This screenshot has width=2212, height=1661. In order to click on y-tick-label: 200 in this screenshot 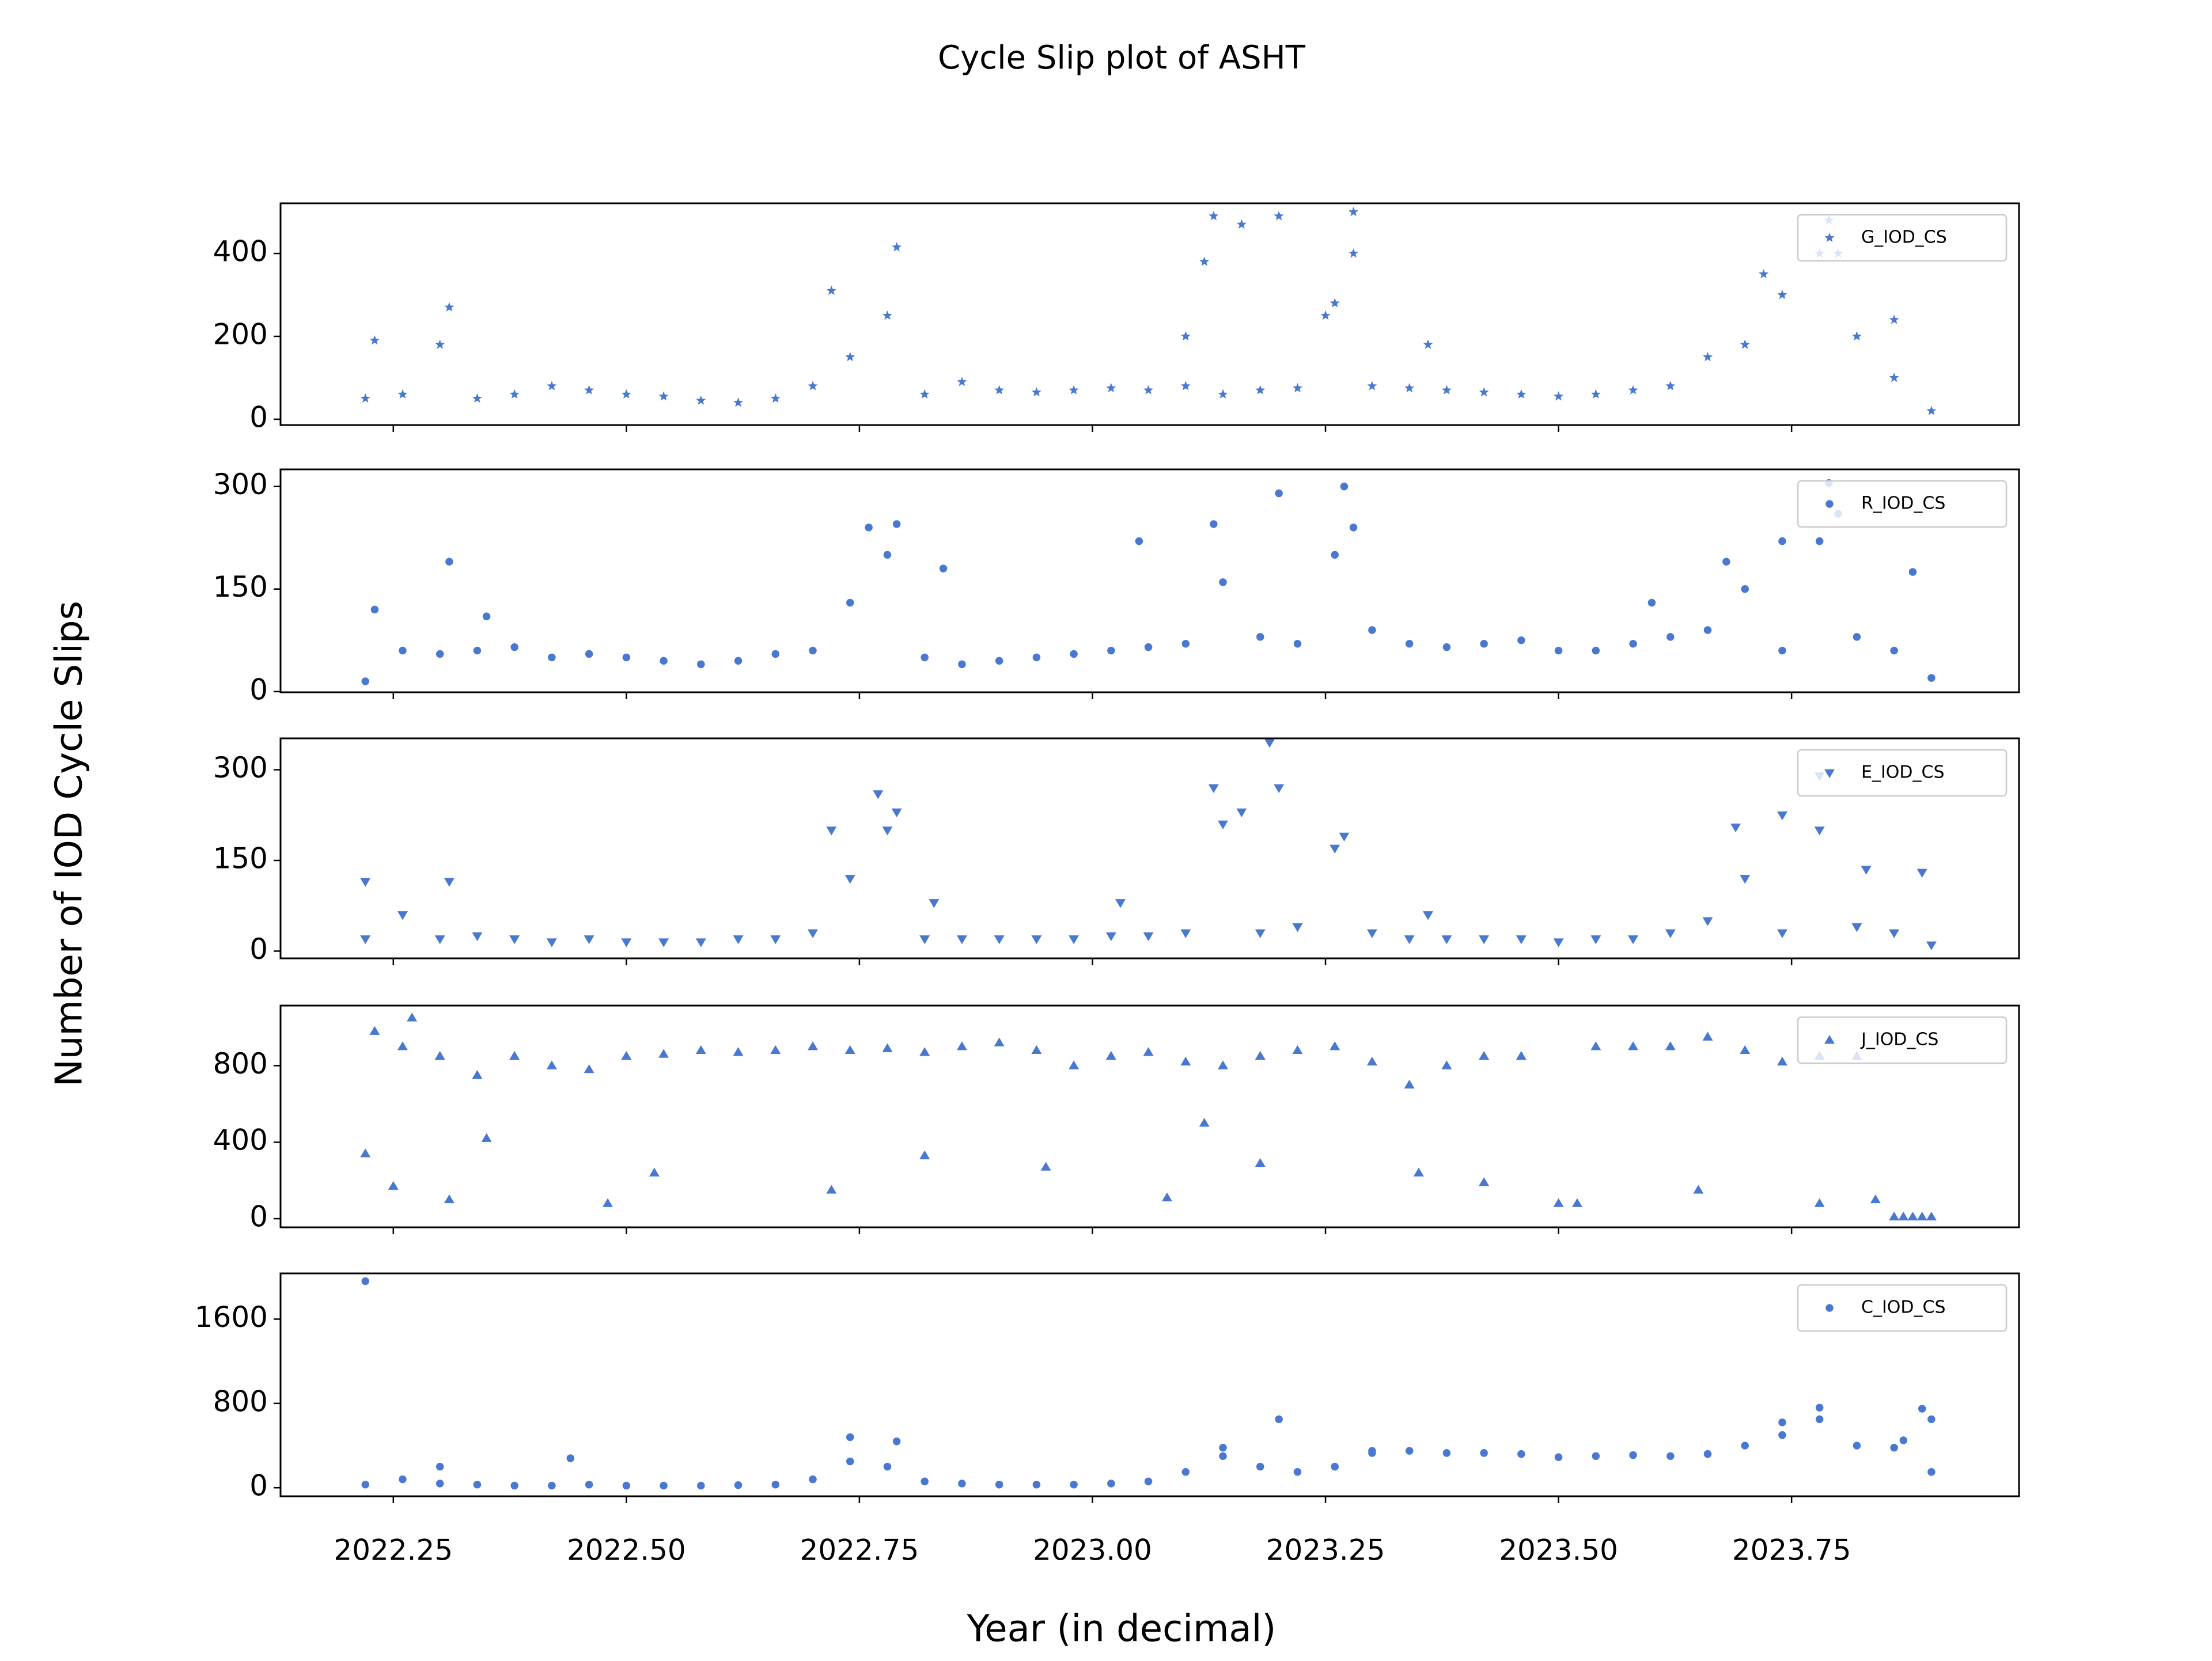, I will do `click(240, 334)`.